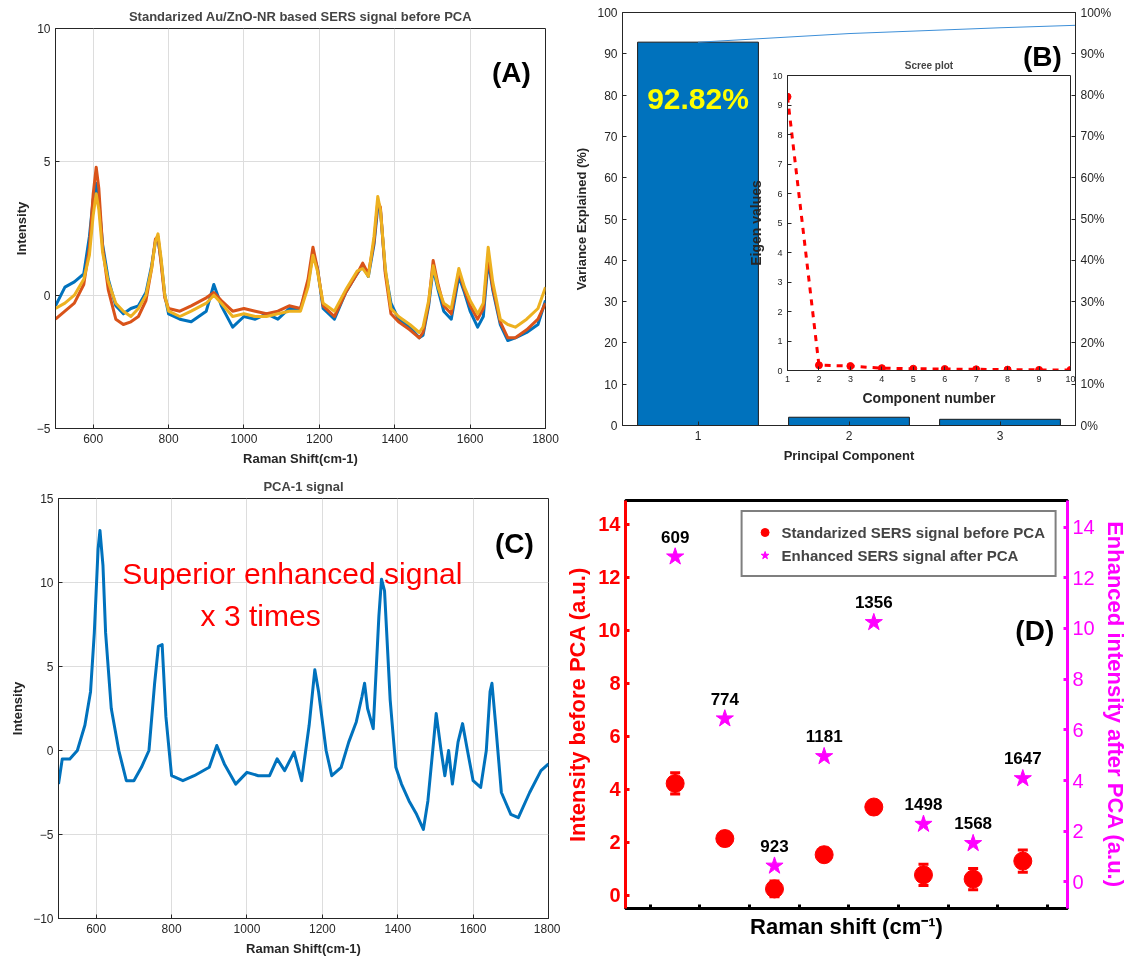 This screenshot has width=1130, height=963. Describe the element at coordinates (780, 341) in the screenshot. I see `y-tick-label: 1` at that location.